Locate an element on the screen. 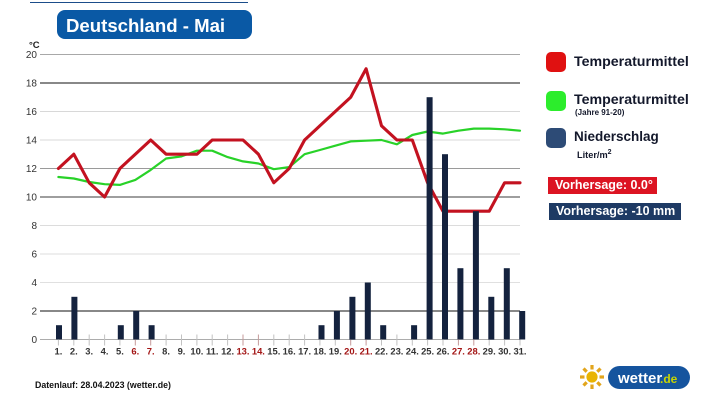  svg-text: 23. is located at coordinates (396, 351).